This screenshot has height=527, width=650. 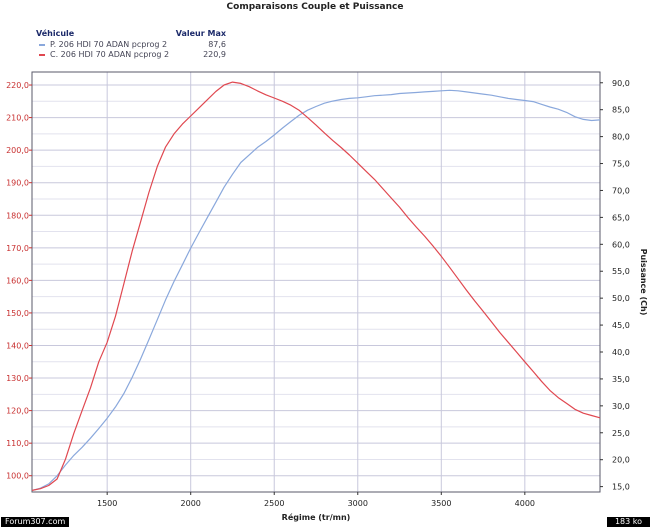 I want to click on right-tick-label: 25,0, so click(x=621, y=433).